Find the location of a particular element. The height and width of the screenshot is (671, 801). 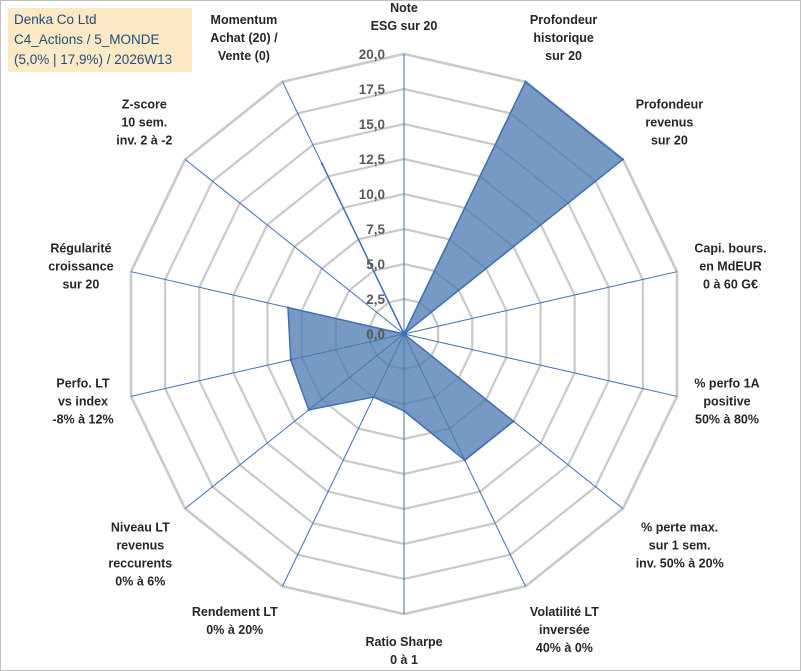

axis-label-group: Profondeur historique sur 20 is located at coordinates (563, 38).